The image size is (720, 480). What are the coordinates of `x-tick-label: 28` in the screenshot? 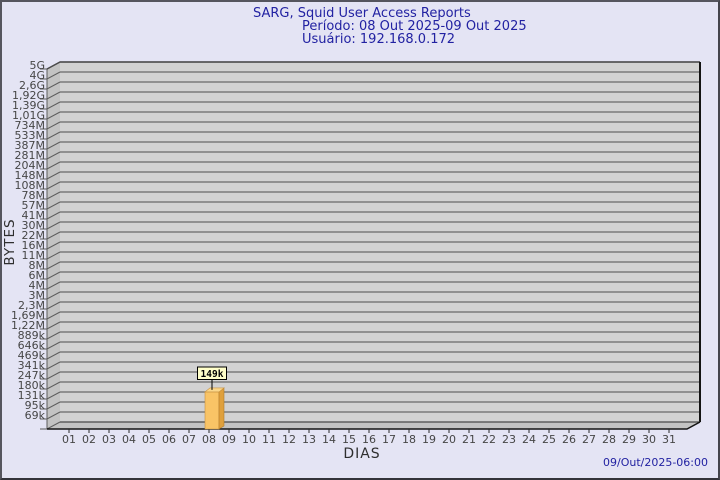 It's located at (609, 439).